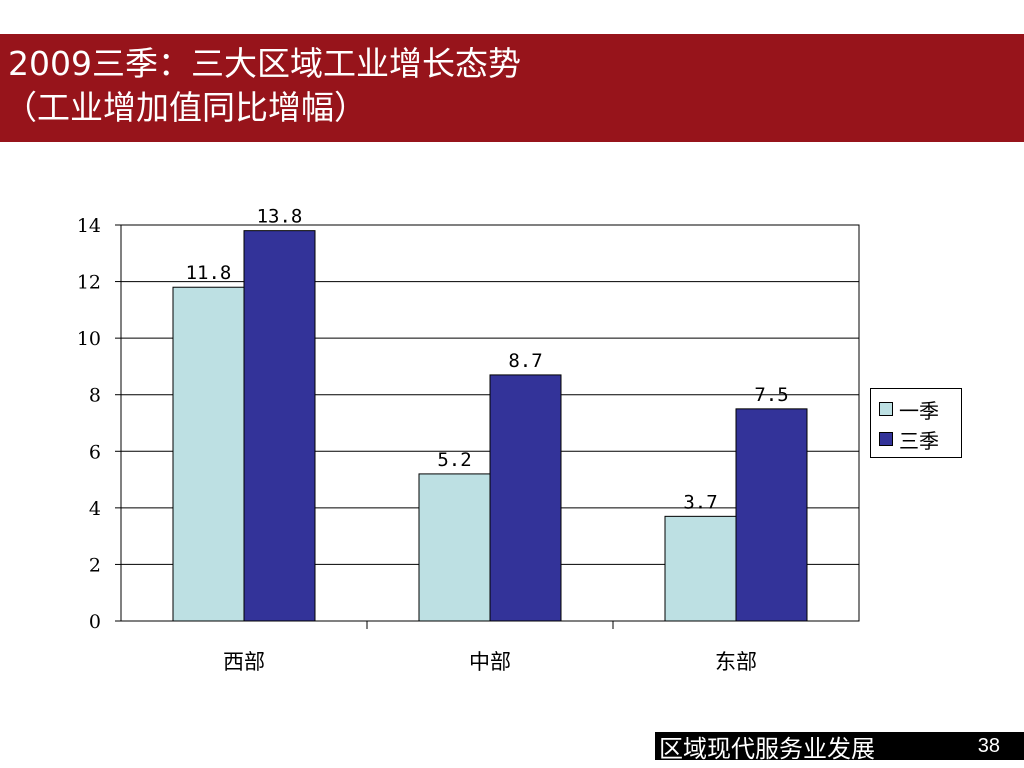  Describe the element at coordinates (919, 440) in the screenshot. I see `legend-label-series-2: 三季` at that location.